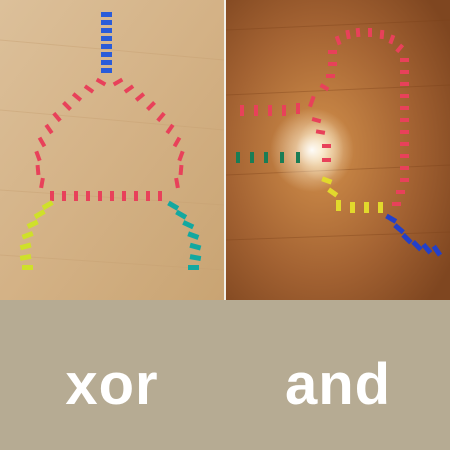  Describe the element at coordinates (109, 139) in the screenshot. I see `red-domino-ring` at that location.